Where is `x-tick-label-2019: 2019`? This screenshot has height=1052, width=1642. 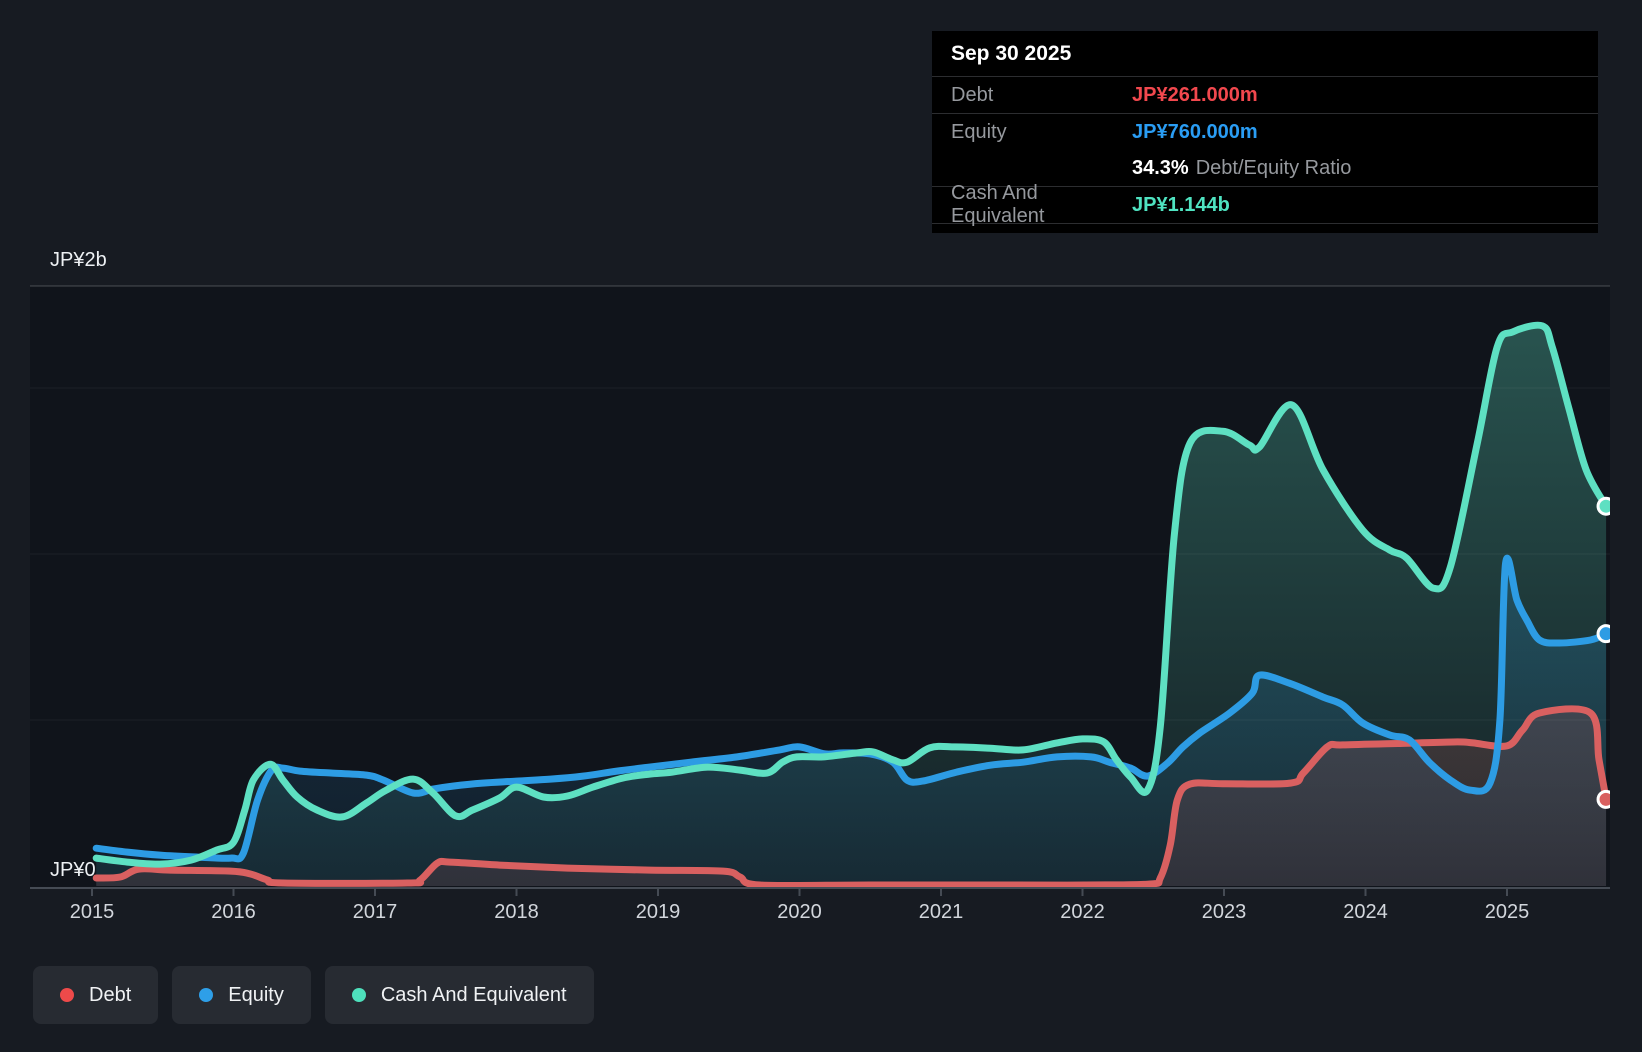 x-tick-label-2019: 2019 is located at coordinates (658, 912).